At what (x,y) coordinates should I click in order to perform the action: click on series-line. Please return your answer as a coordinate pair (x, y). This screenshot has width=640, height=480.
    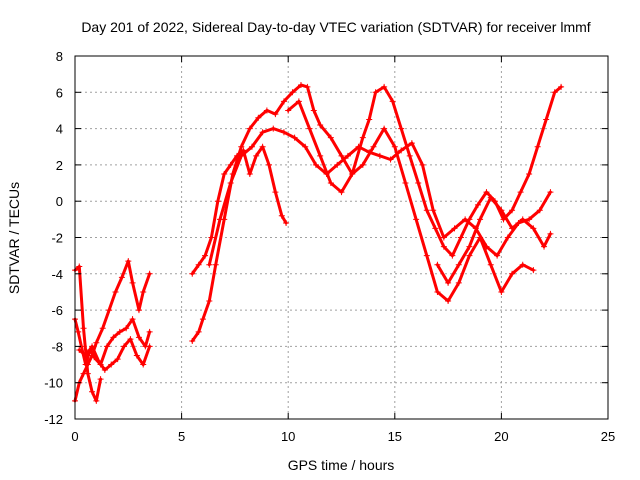
    Looking at the image, I should click on (114, 354).